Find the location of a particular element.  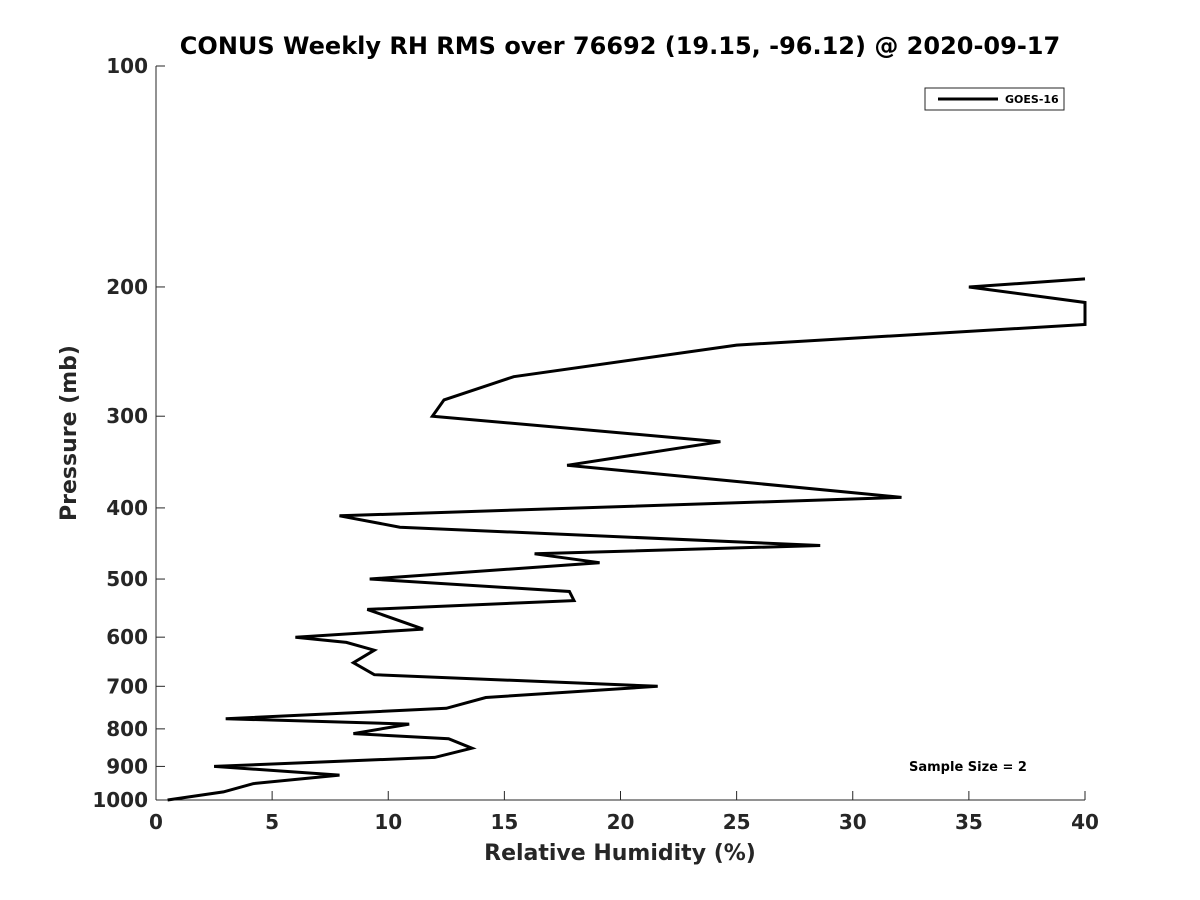

x-axis-ticks: 0 5 10 15 20 25 30 35 40 is located at coordinates (624, 812).